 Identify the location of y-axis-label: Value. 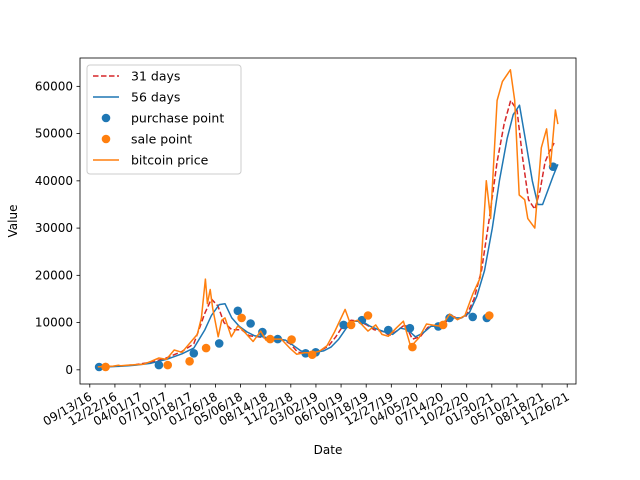
(13, 221).